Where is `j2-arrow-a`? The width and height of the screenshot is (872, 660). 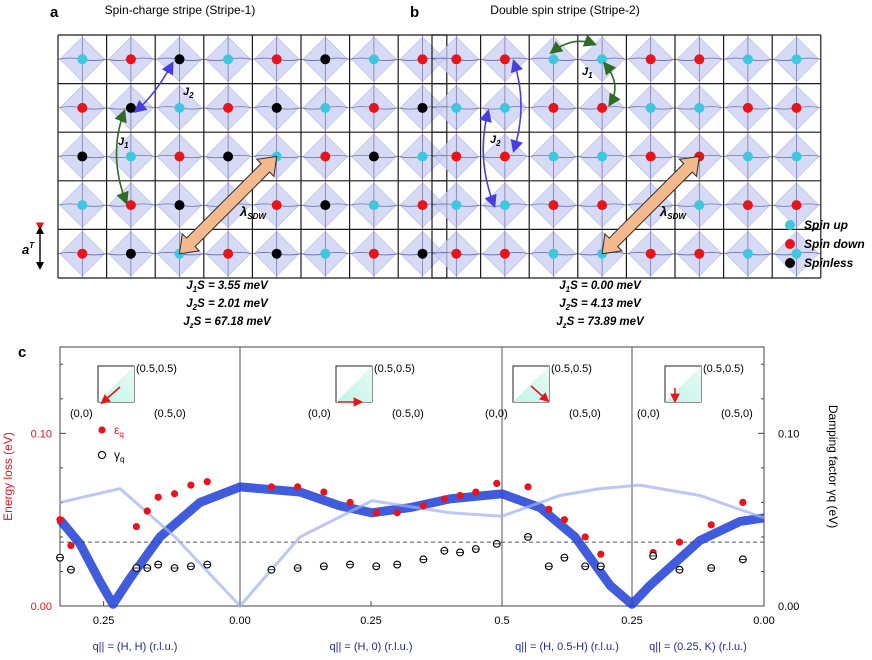 j2-arrow-a is located at coordinates (153, 87).